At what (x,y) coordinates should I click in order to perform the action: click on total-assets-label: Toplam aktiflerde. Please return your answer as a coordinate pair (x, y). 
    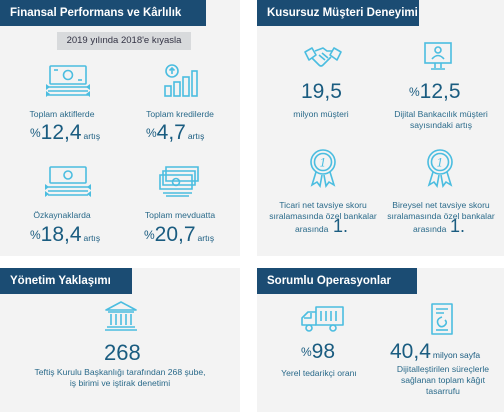
    Looking at the image, I should click on (62, 114).